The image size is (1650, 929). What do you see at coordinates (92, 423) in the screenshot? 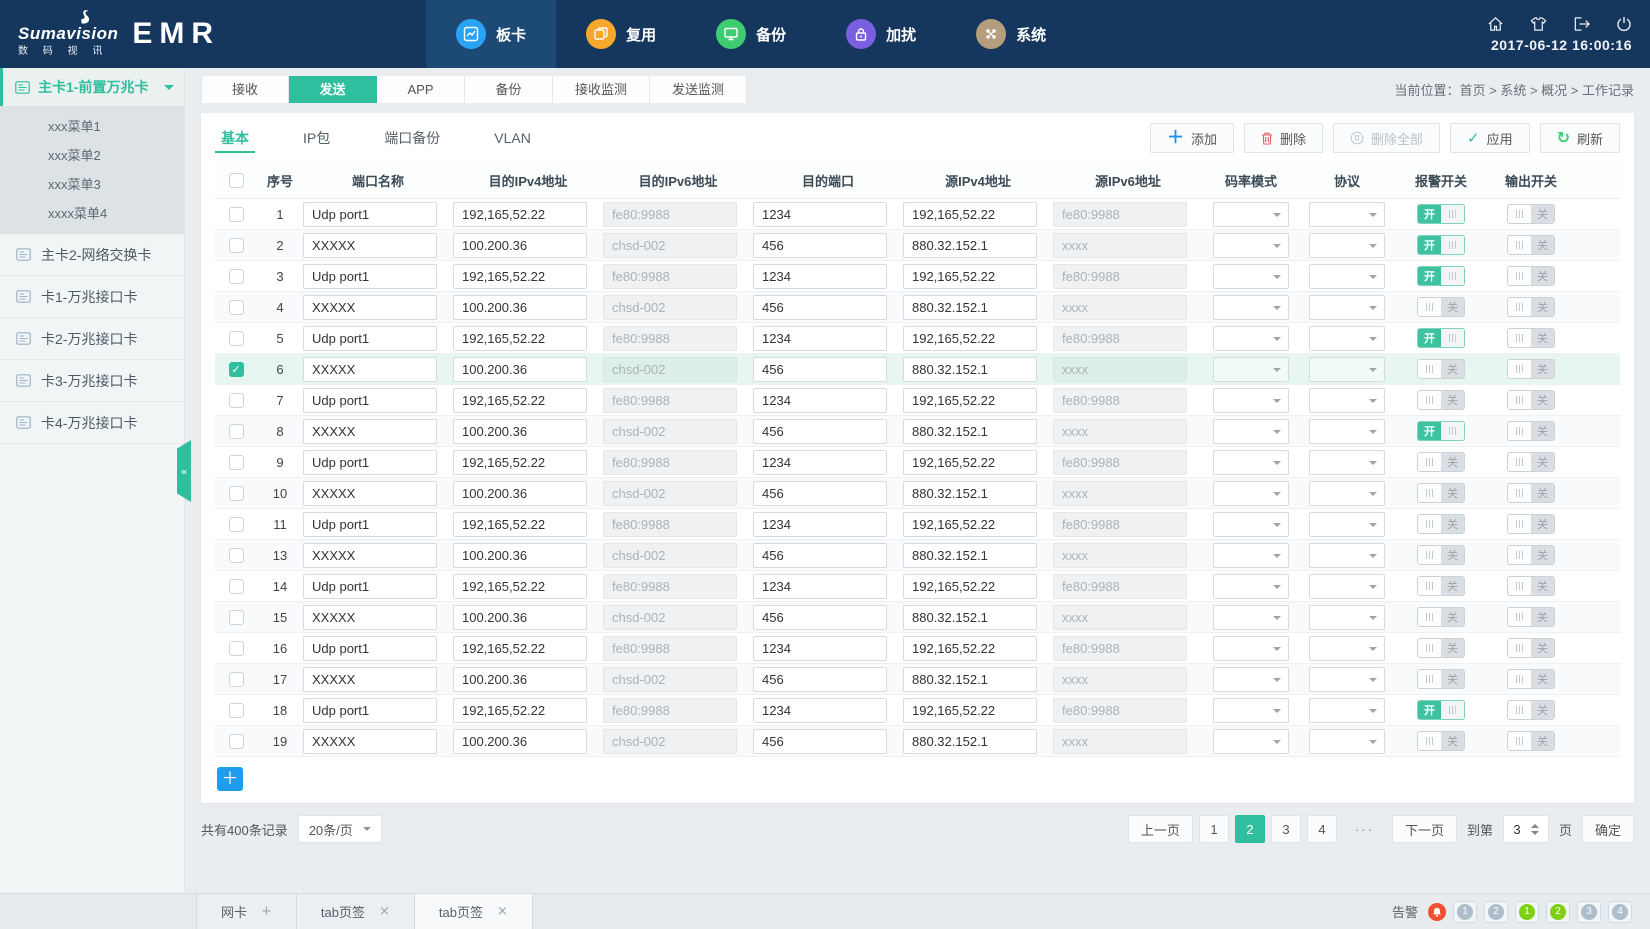
I see `sidebar-item-card4: 卡4-万兆接口卡` at bounding box center [92, 423].